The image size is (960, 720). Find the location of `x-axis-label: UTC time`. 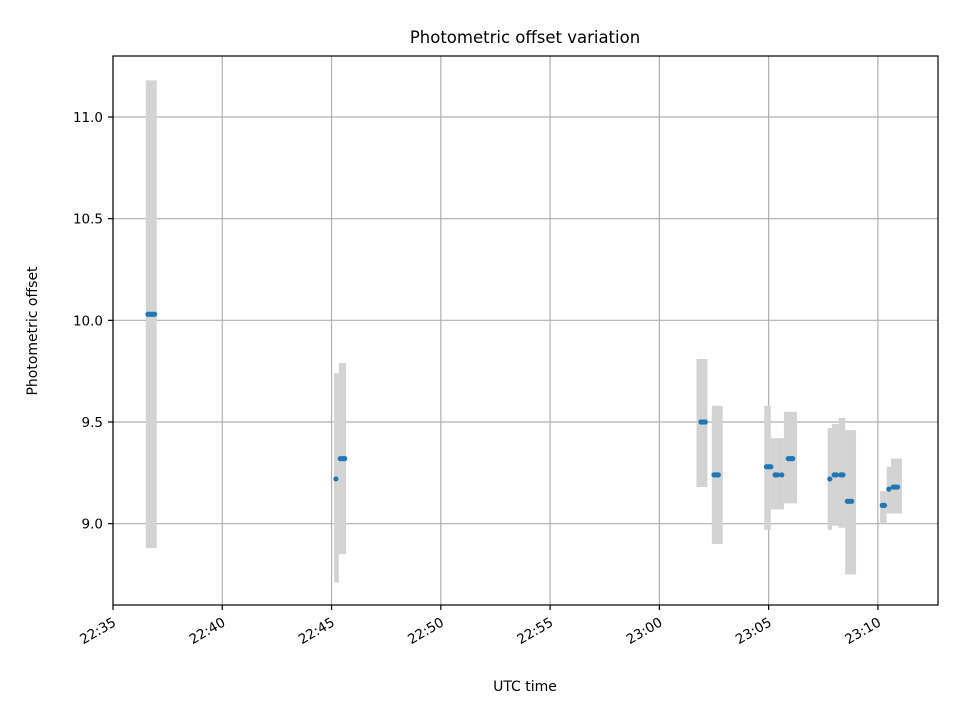

x-axis-label: UTC time is located at coordinates (525, 687).